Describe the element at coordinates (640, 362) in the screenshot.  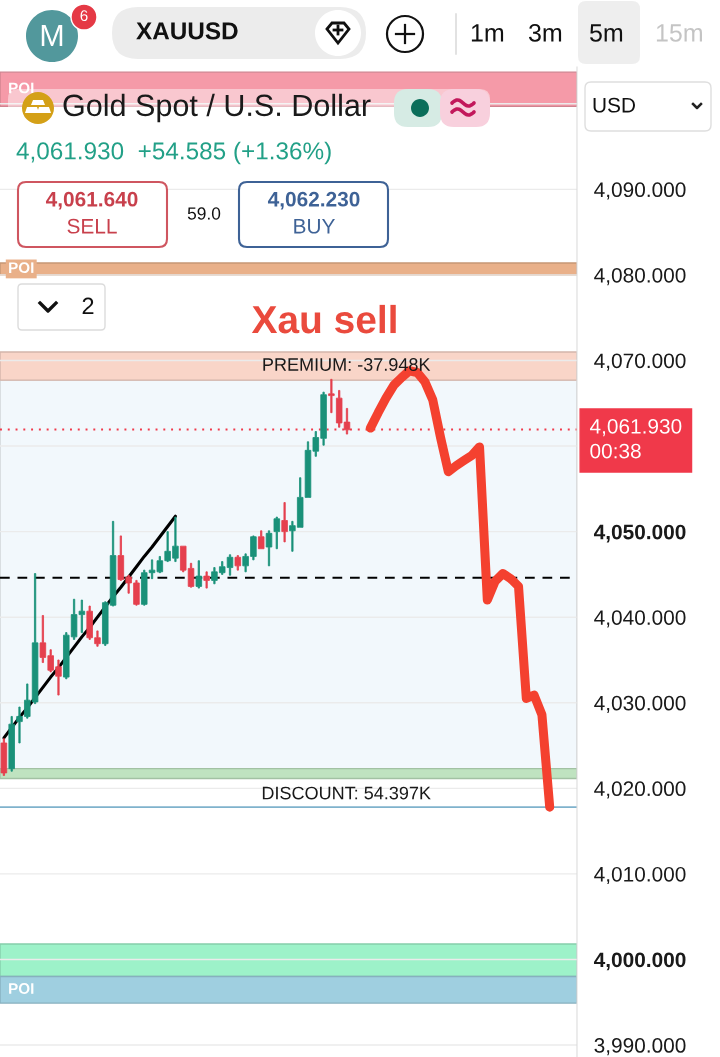
I see `y-tick-label: 4,070.000` at that location.